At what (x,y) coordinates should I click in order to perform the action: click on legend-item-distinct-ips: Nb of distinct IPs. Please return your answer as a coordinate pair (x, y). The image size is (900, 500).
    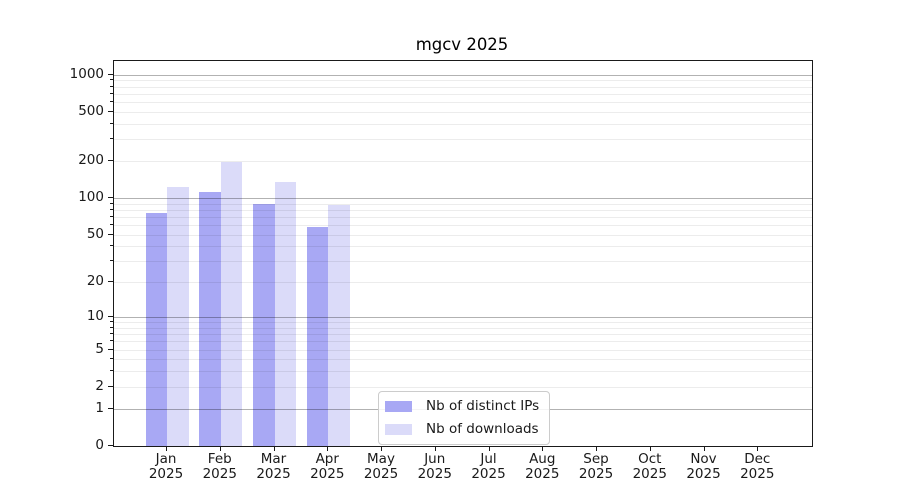
    Looking at the image, I should click on (462, 406).